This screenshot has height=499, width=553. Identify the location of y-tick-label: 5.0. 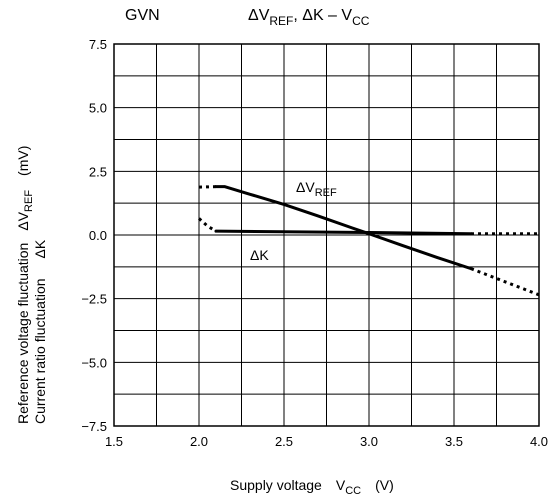
(98, 108).